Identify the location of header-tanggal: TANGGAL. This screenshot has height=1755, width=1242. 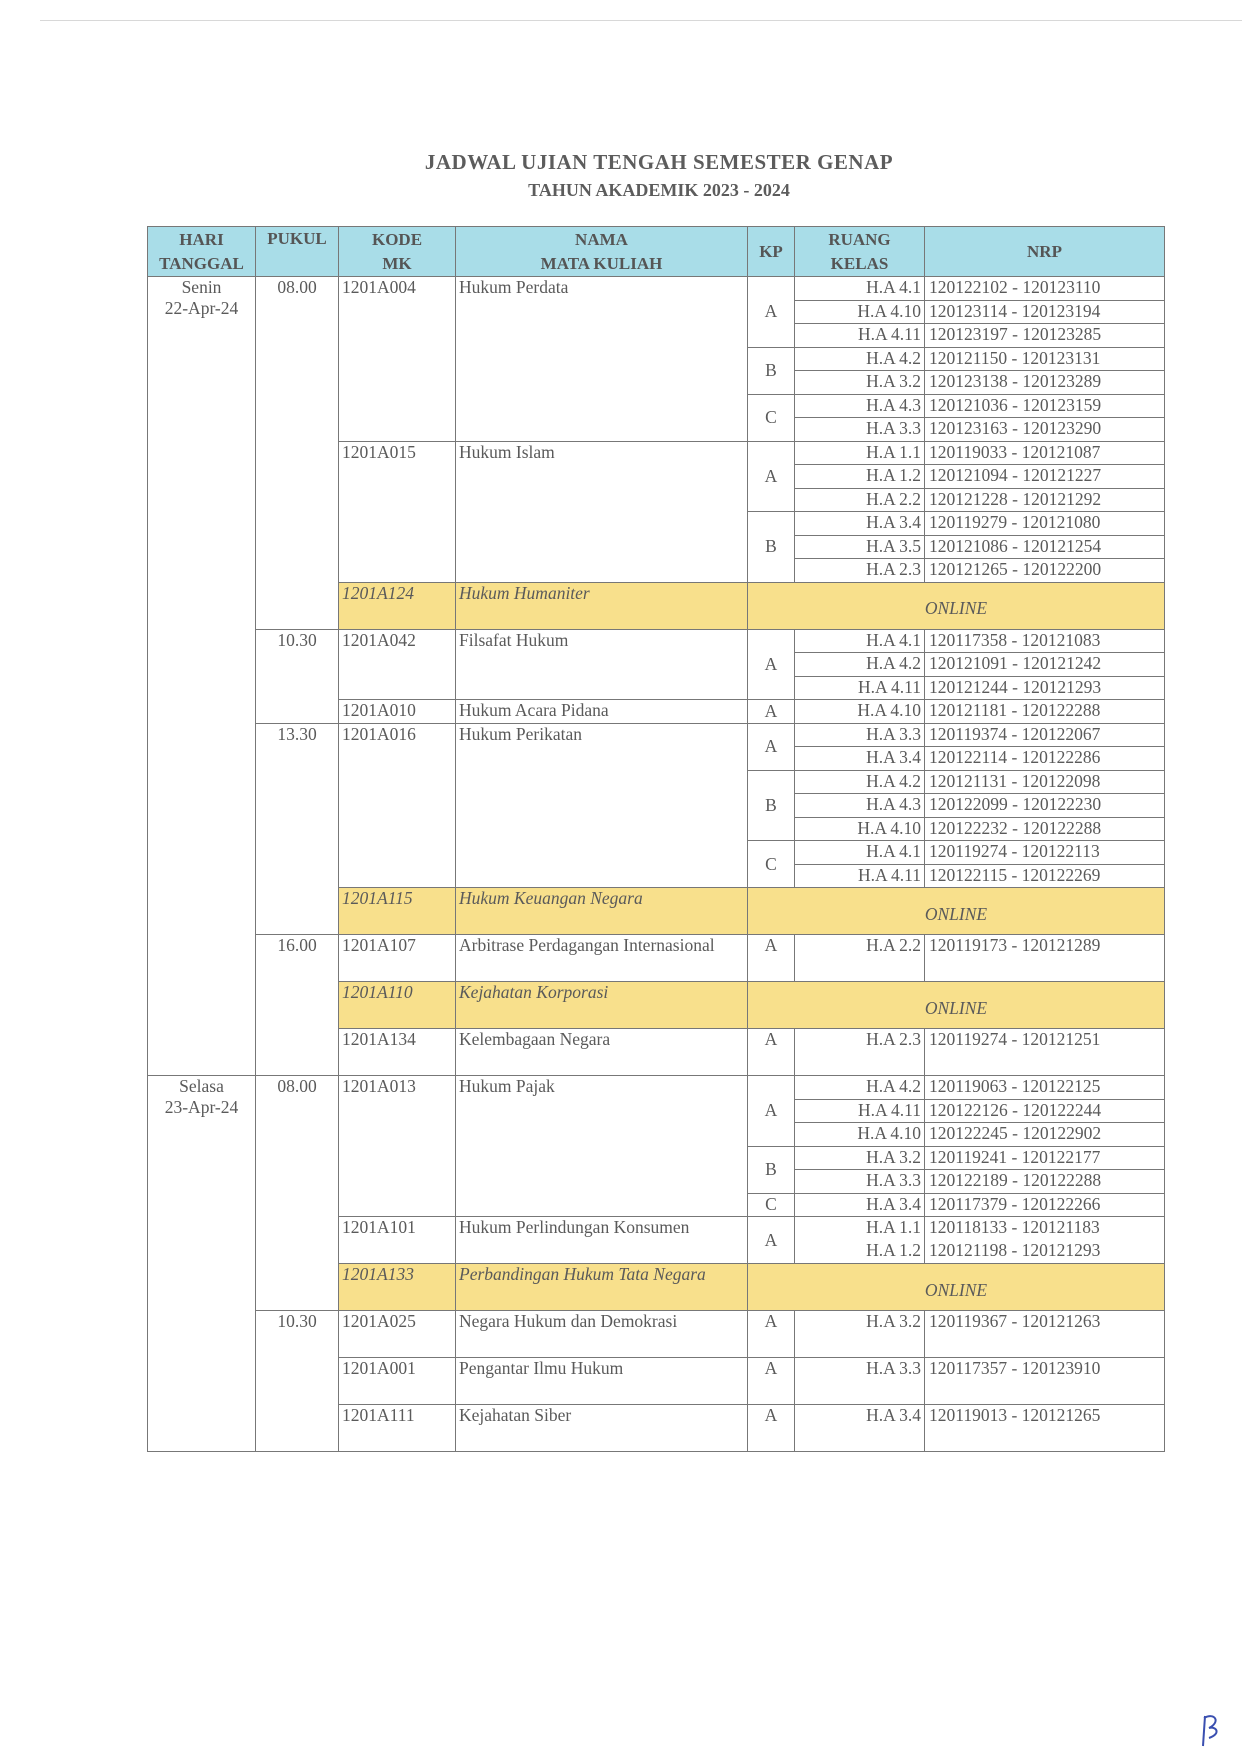
(201, 263).